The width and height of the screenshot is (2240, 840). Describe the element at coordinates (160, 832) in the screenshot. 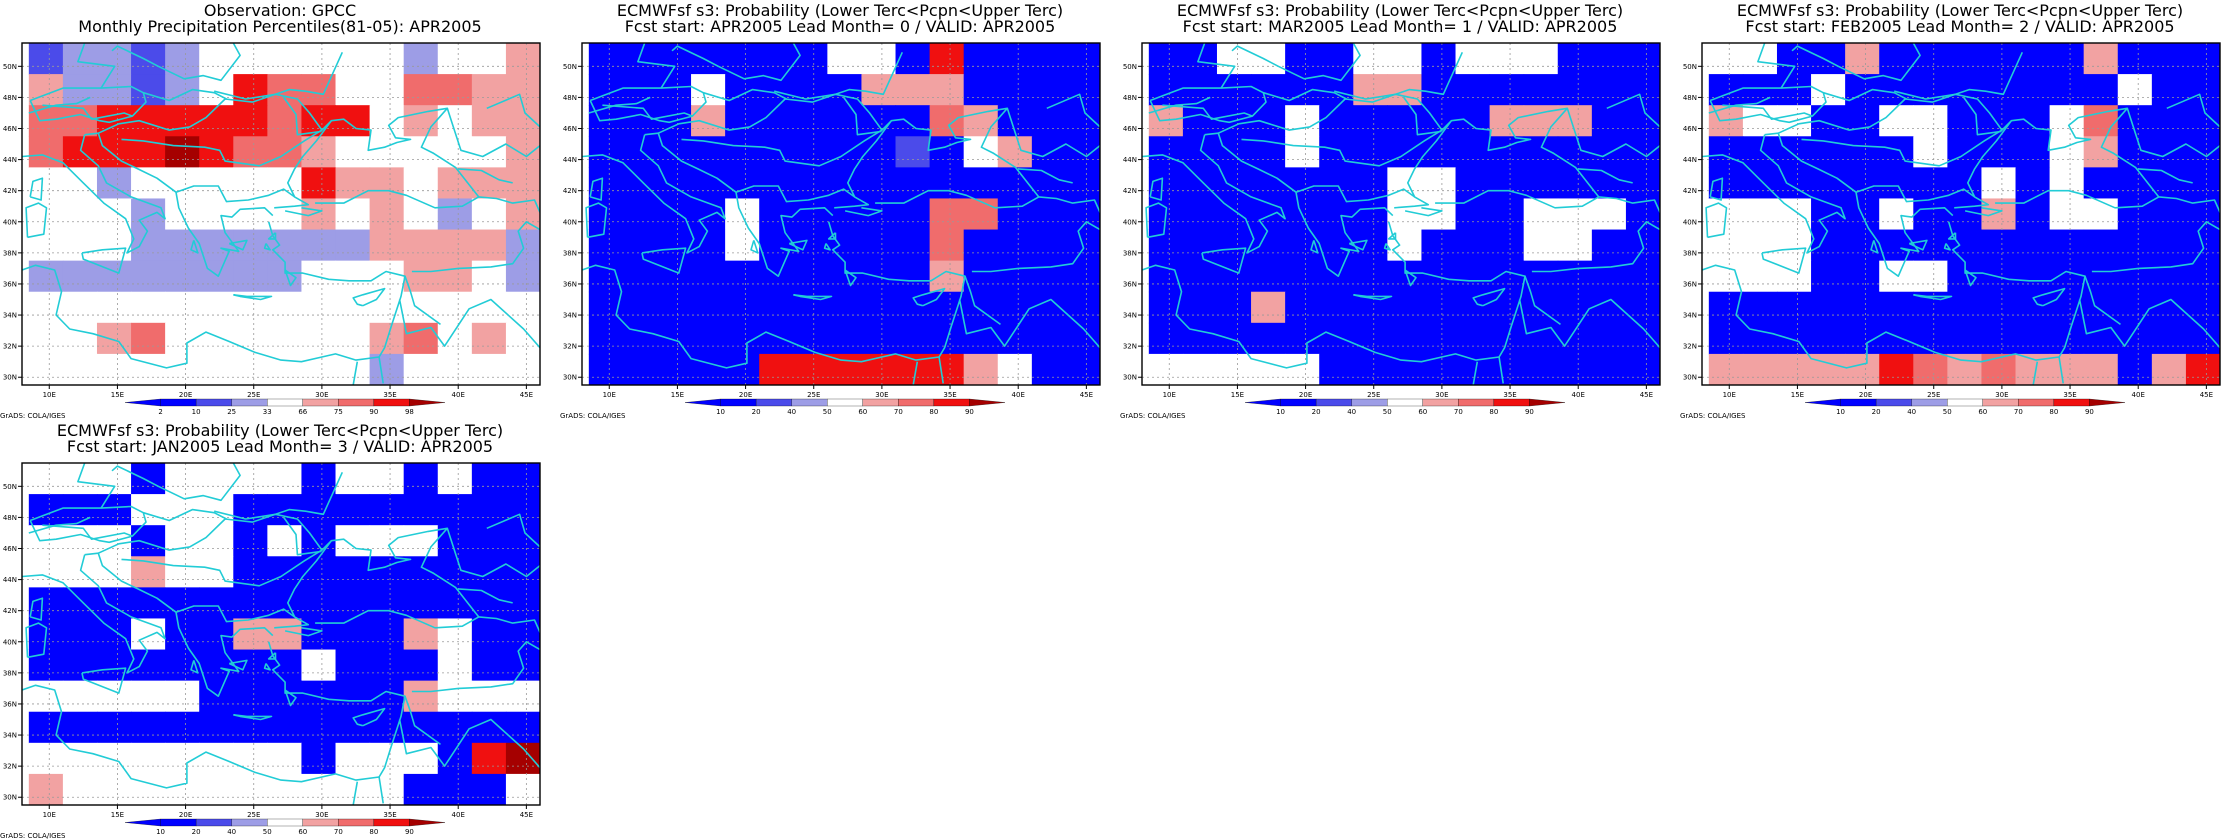

I see `colorbar-label: 10` at that location.